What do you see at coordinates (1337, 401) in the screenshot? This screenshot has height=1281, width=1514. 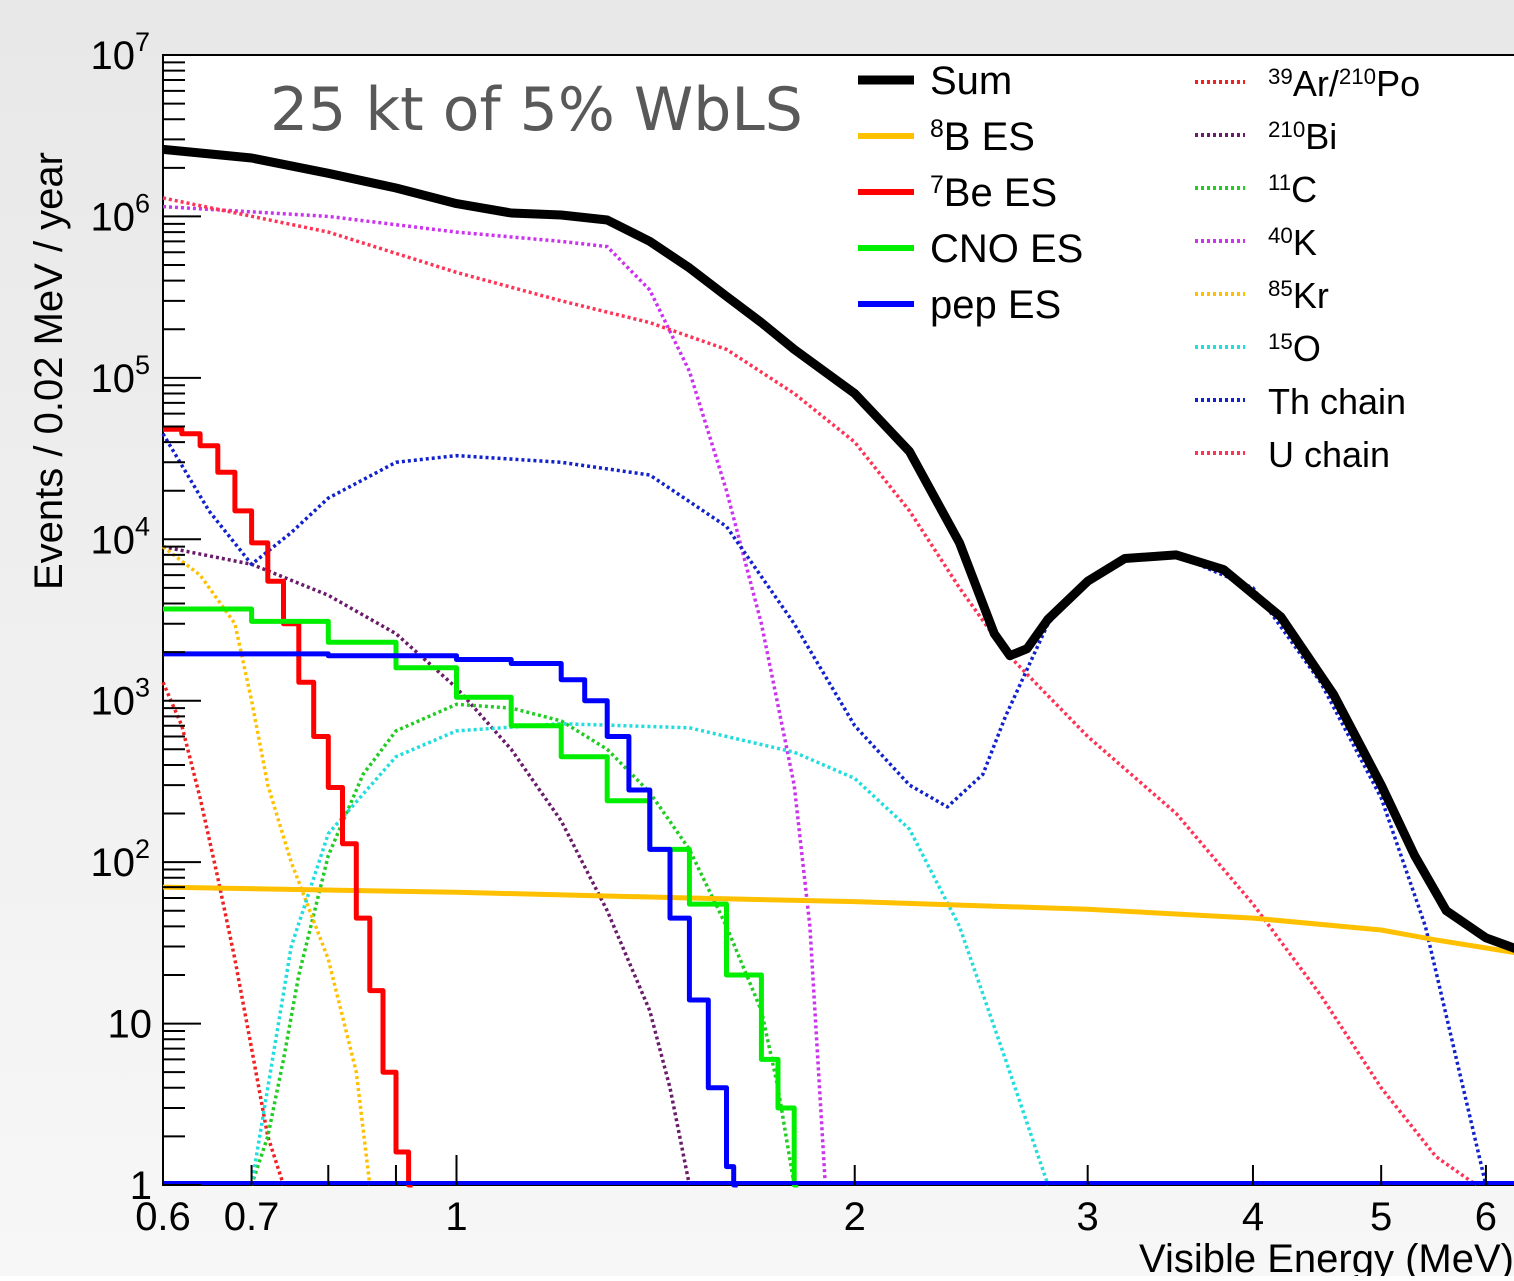 I see `legend-label-th-chain: Th chain` at bounding box center [1337, 401].